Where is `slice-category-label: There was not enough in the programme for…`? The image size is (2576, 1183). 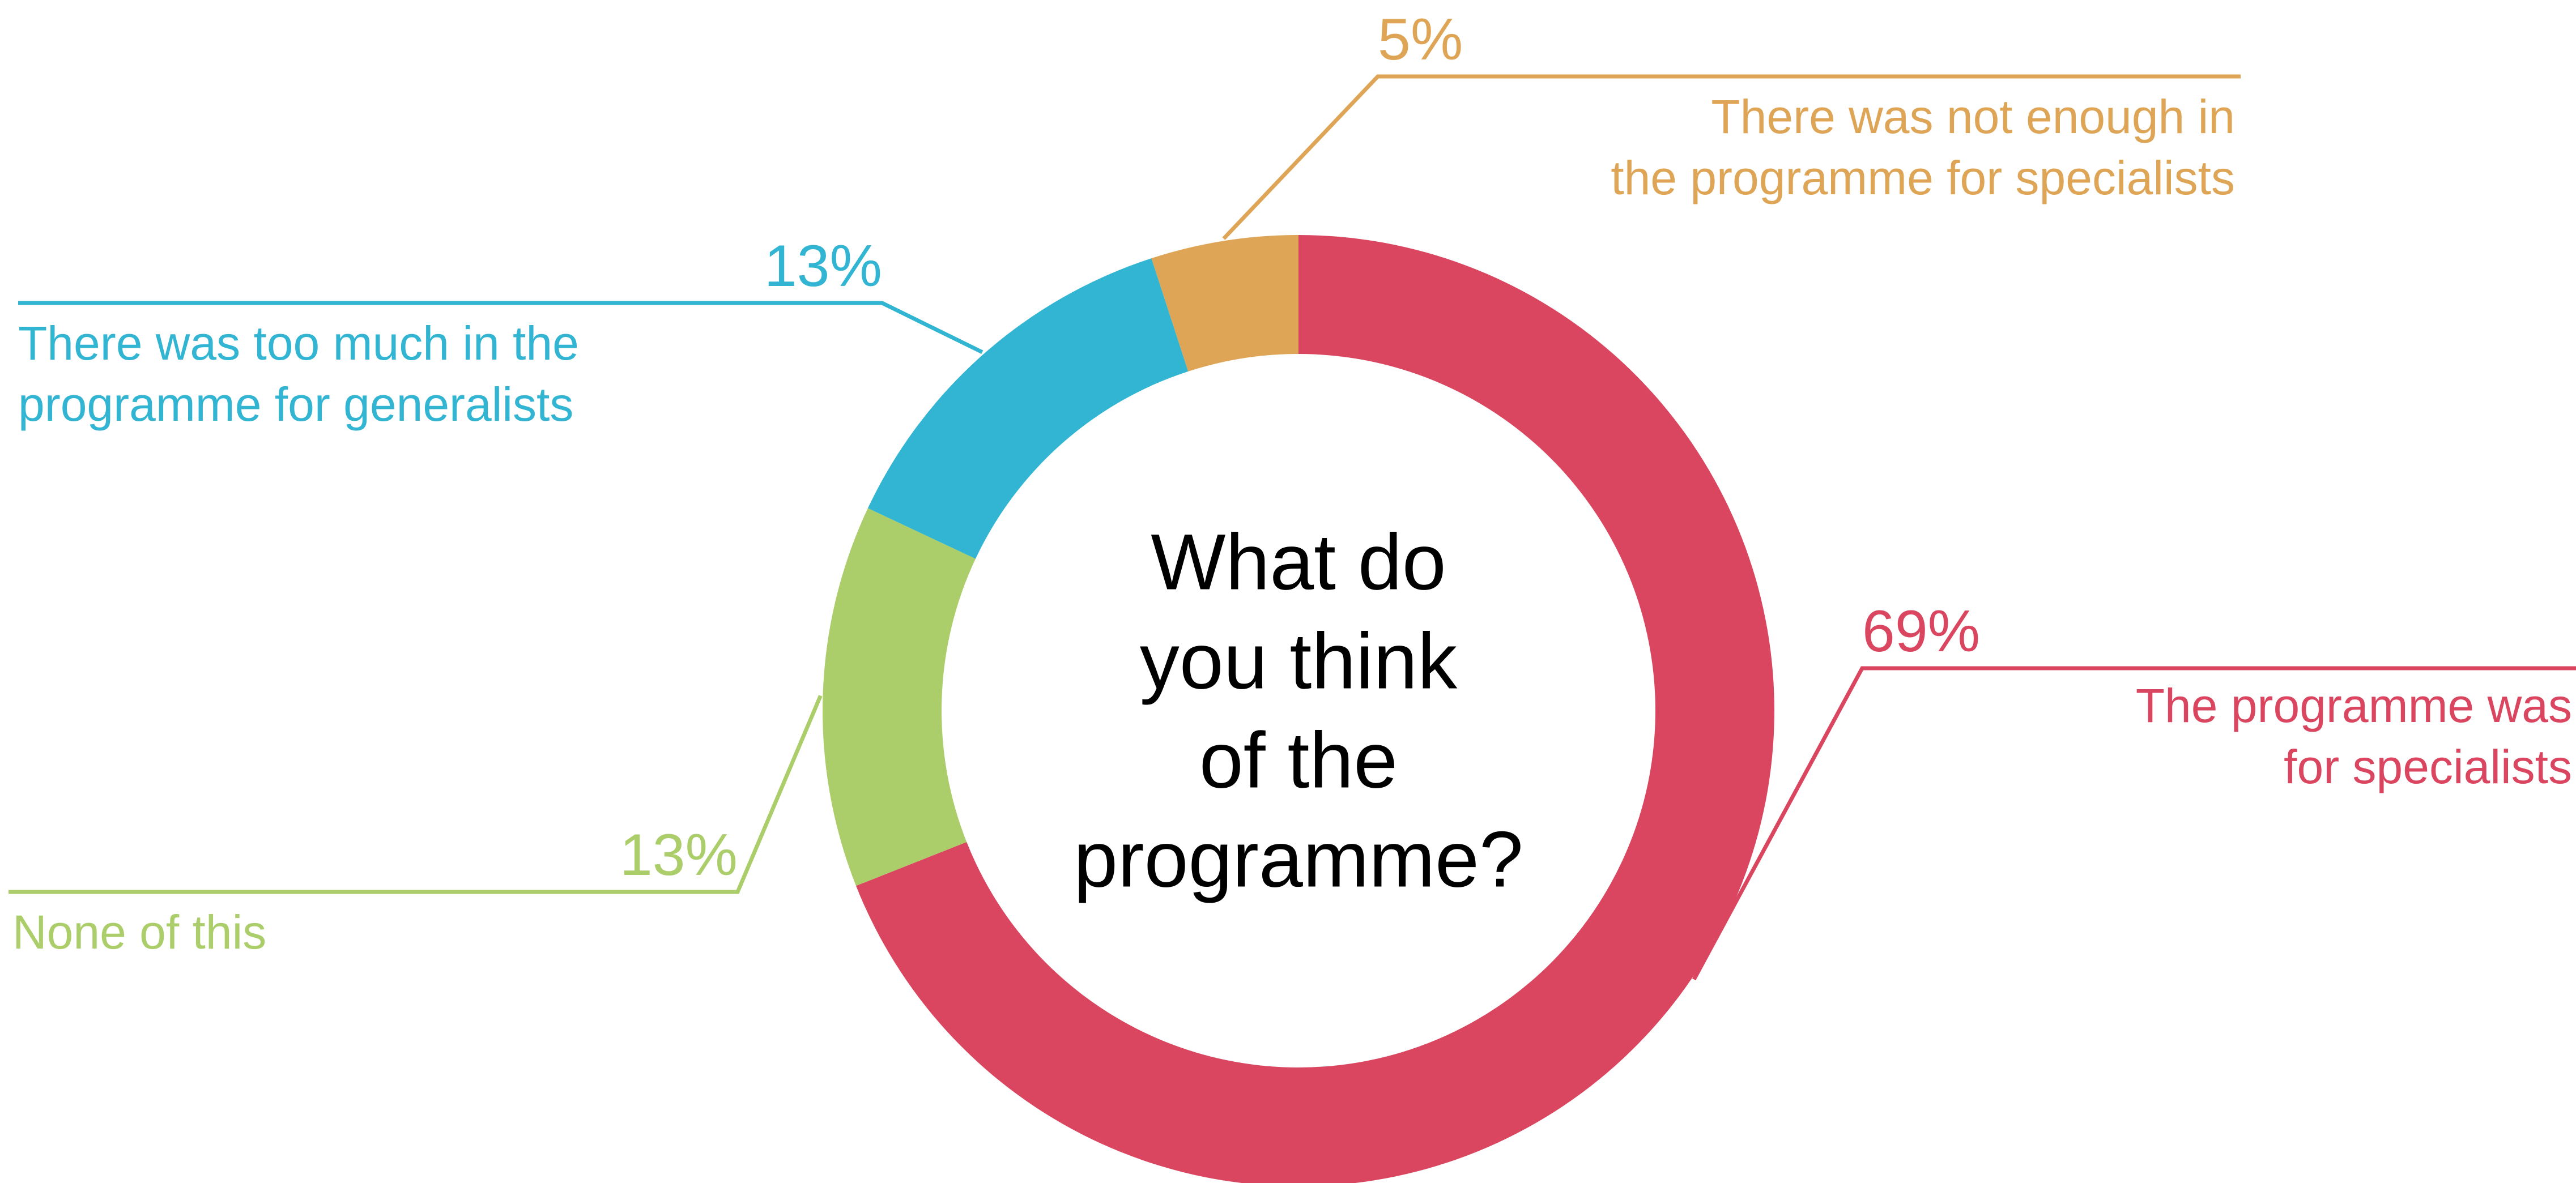 slice-category-label: There was not enough in the programme for… is located at coordinates (1923, 147).